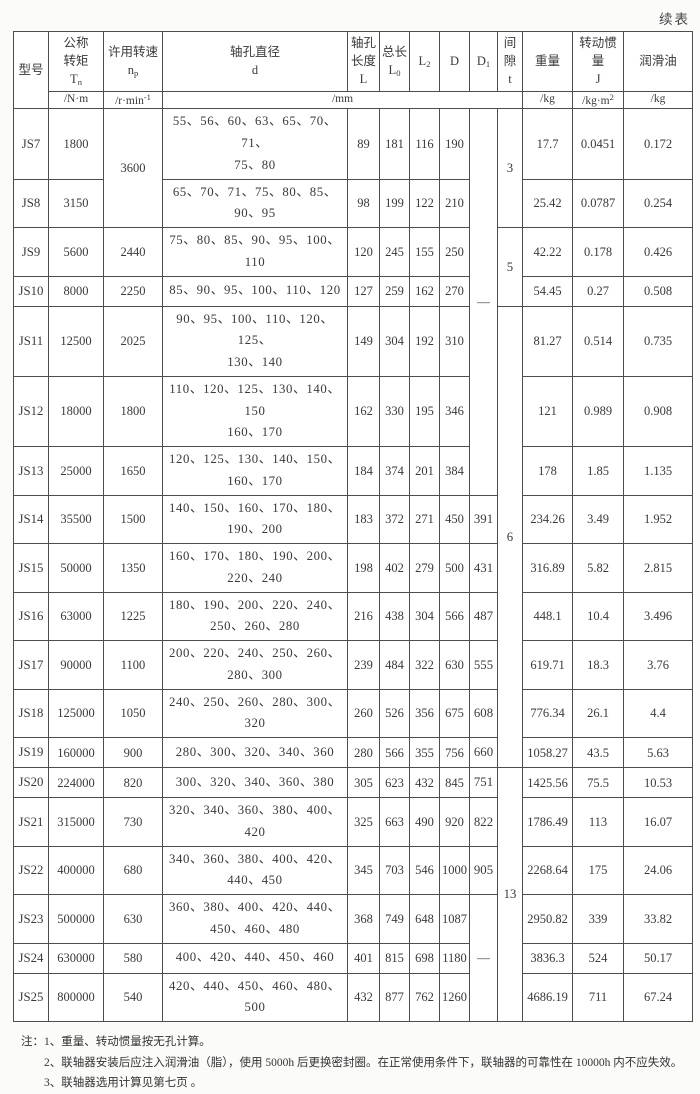 This screenshot has width=700, height=1094. What do you see at coordinates (133, 870) in the screenshot?
I see `cell-speed: 680` at bounding box center [133, 870].